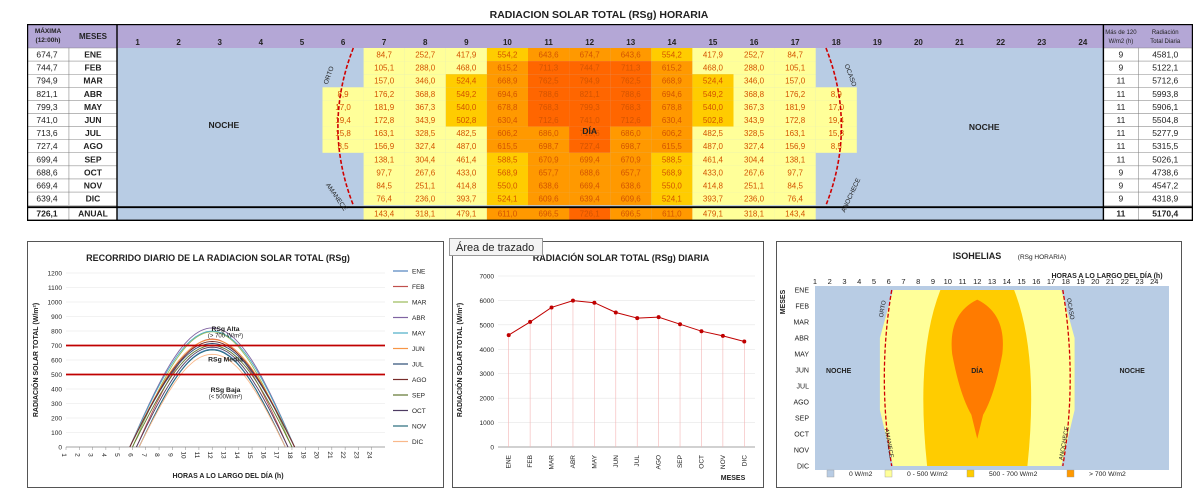  Describe the element at coordinates (754, 159) in the screenshot. I see `radiation-value: 304,4` at that location.